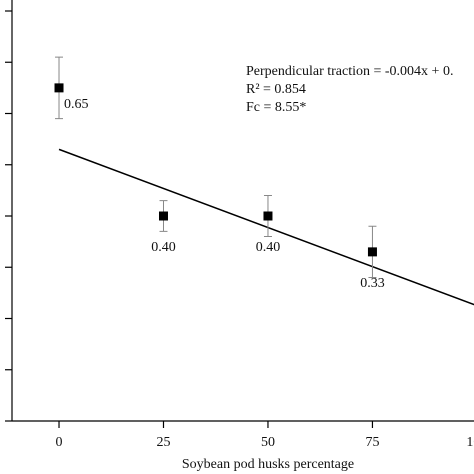 This screenshot has width=474, height=474. What do you see at coordinates (268, 442) in the screenshot?
I see `x-tick-label: 50` at bounding box center [268, 442].